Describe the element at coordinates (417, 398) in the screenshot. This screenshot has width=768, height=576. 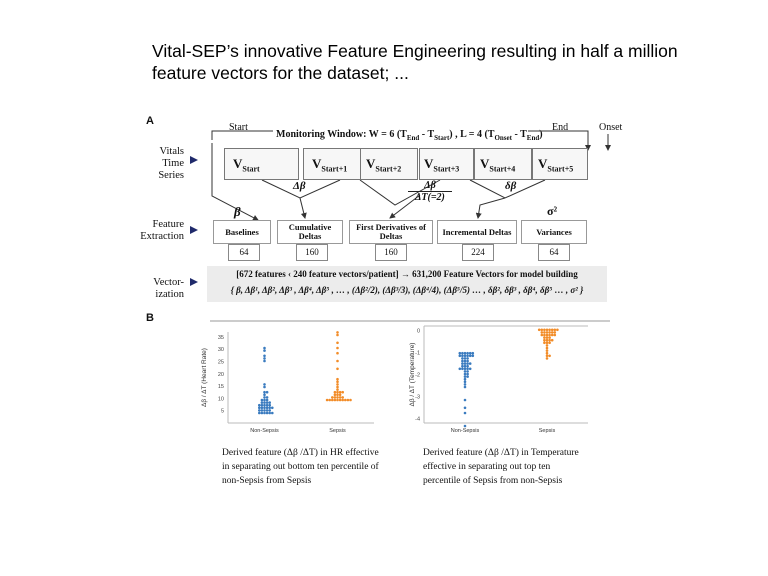
I see `y-tick-label: -3` at that location.